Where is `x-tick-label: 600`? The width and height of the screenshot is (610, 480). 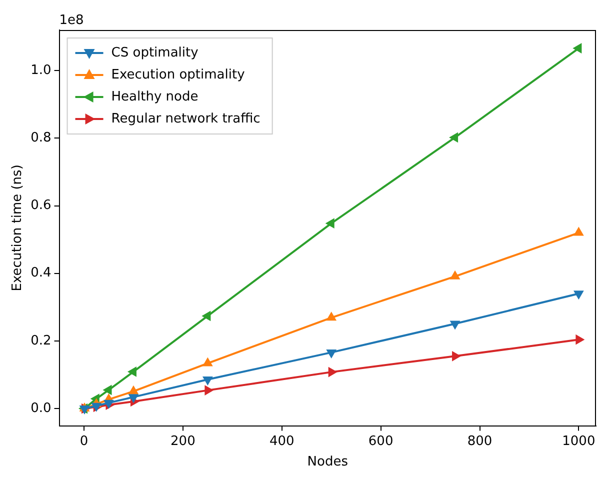 x-tick-label: 600 is located at coordinates (381, 441).